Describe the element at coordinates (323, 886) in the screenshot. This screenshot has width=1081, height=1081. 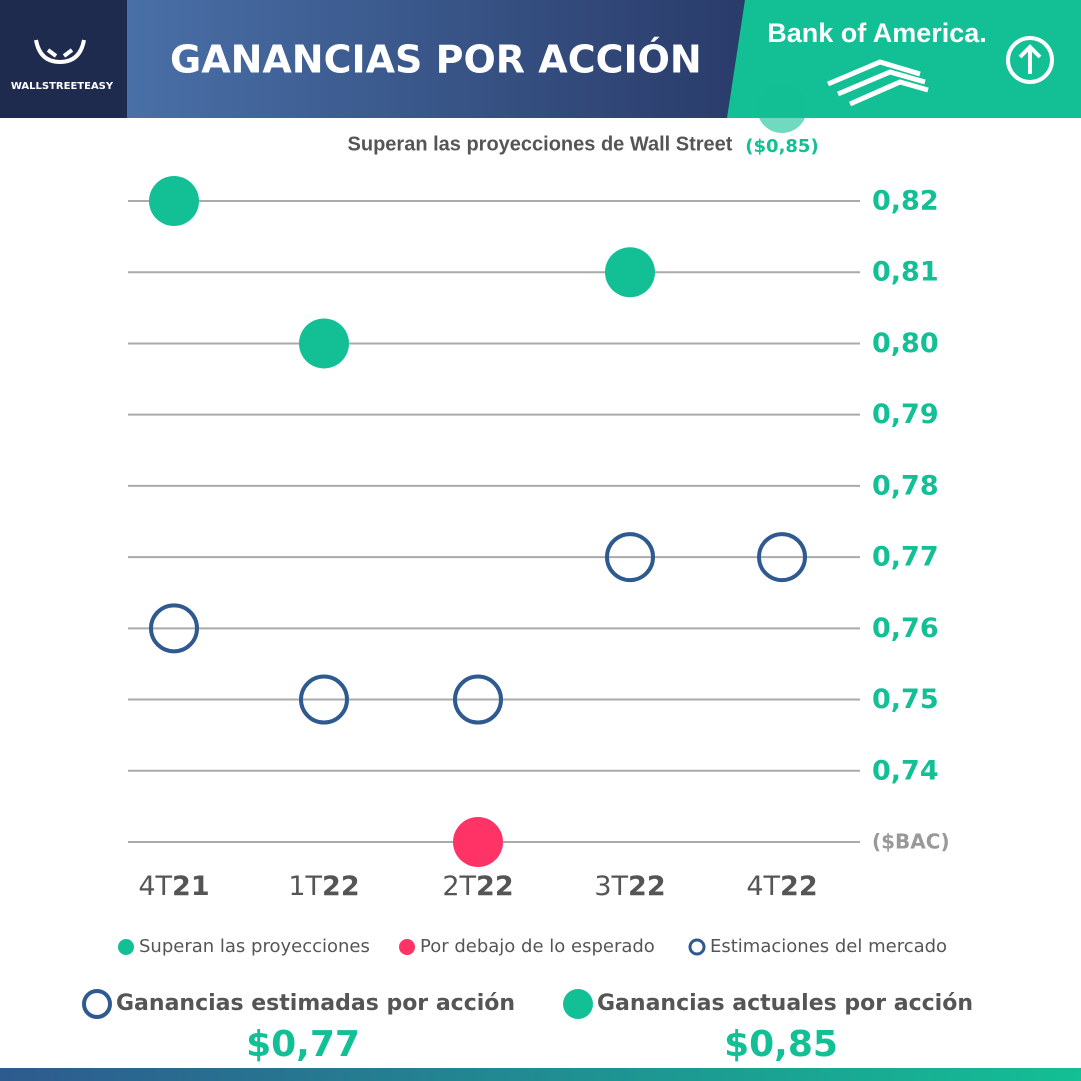
I see `x-tick-label: 1T22` at that location.